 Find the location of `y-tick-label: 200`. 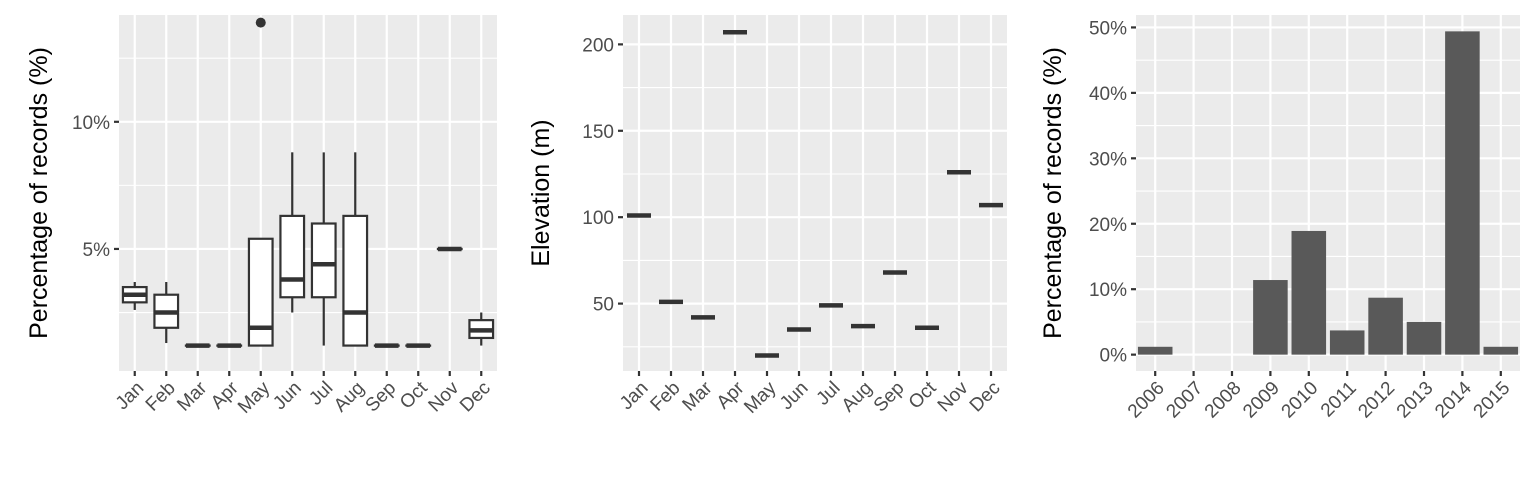

y-tick-label: 200 is located at coordinates (598, 45).